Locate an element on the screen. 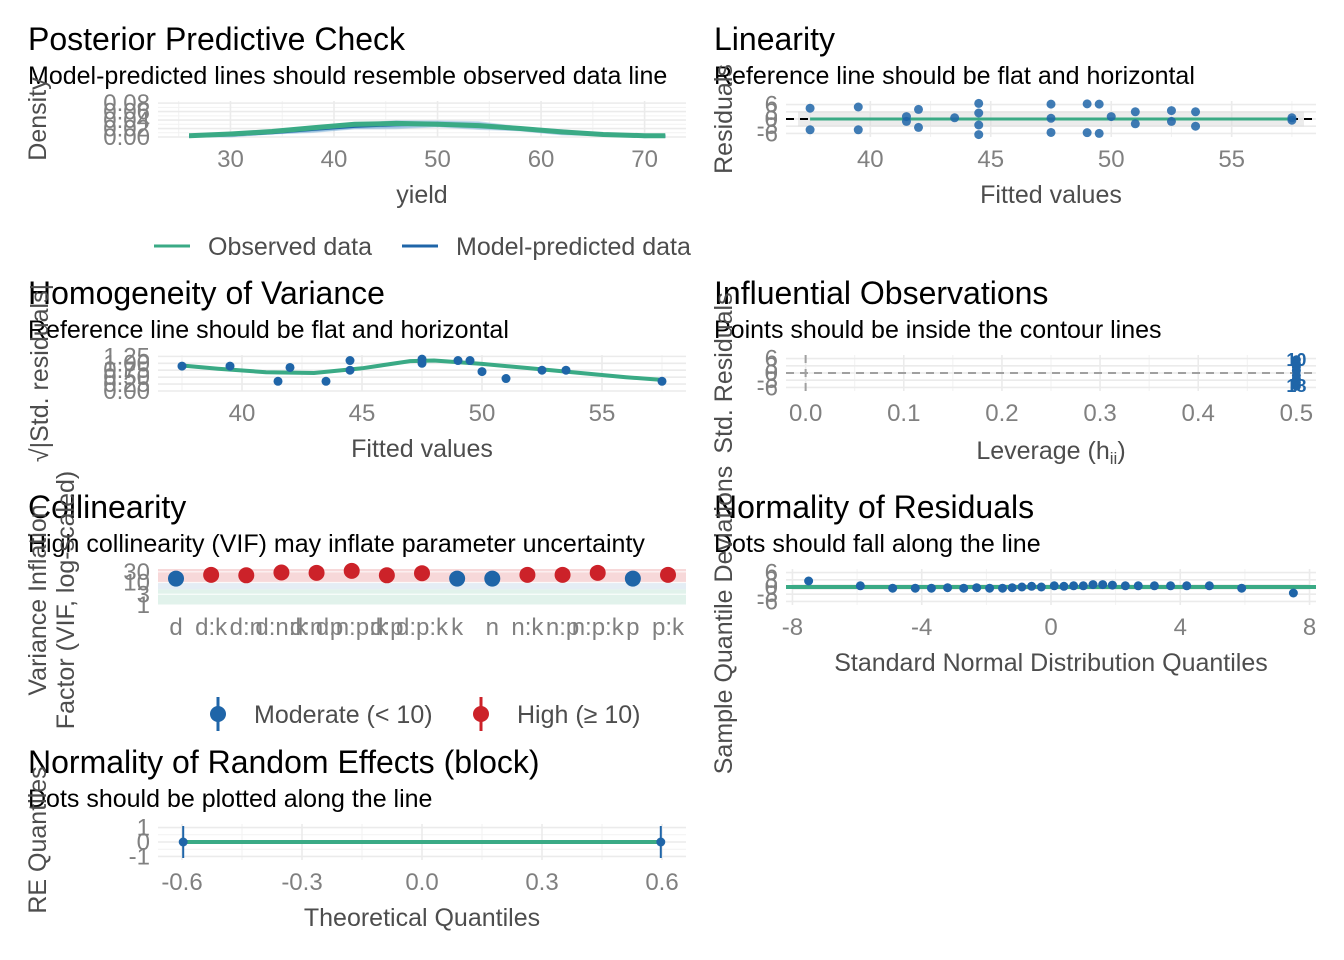 The width and height of the screenshot is (1344, 960). x-tick-label: k is located at coordinates (457, 627).